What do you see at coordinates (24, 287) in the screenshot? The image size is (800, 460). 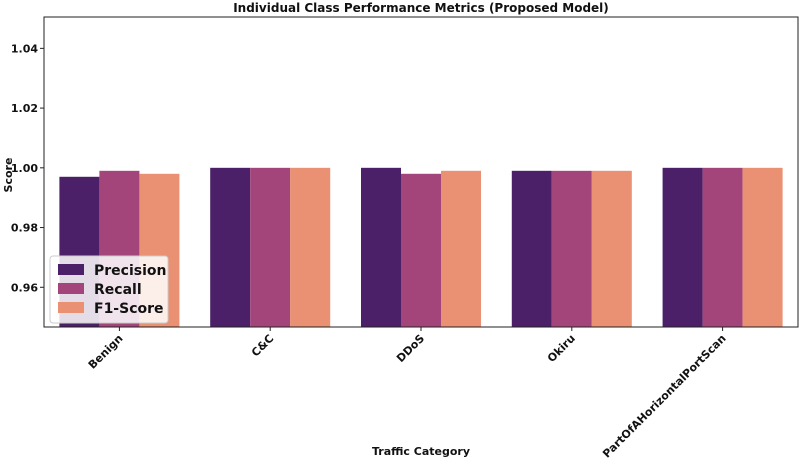 I see `y-tick-label: 0.96` at bounding box center [24, 287].